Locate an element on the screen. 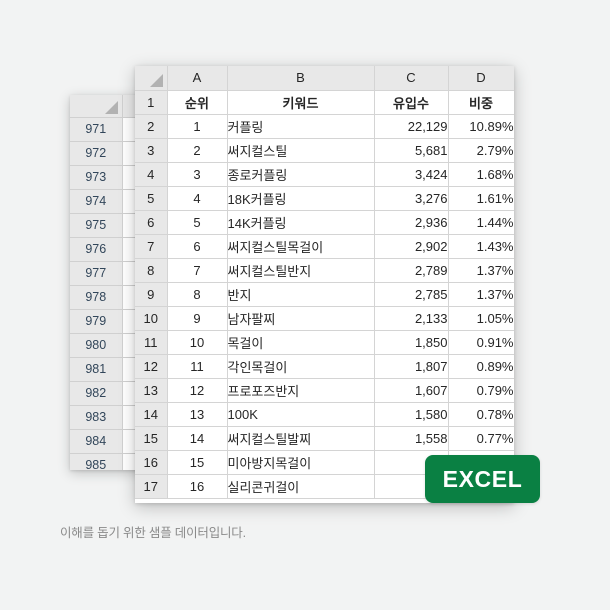 The height and width of the screenshot is (610, 610). cell-rank: 7 is located at coordinates (197, 270).